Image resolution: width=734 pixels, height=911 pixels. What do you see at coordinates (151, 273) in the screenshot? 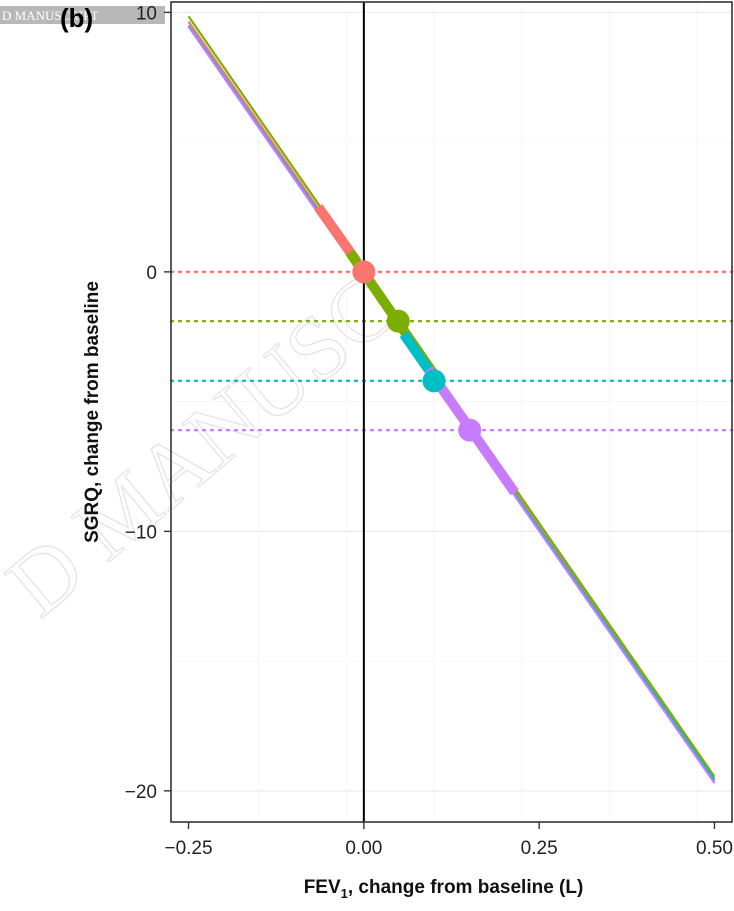
I see `y-tick-label: 0` at bounding box center [151, 273].